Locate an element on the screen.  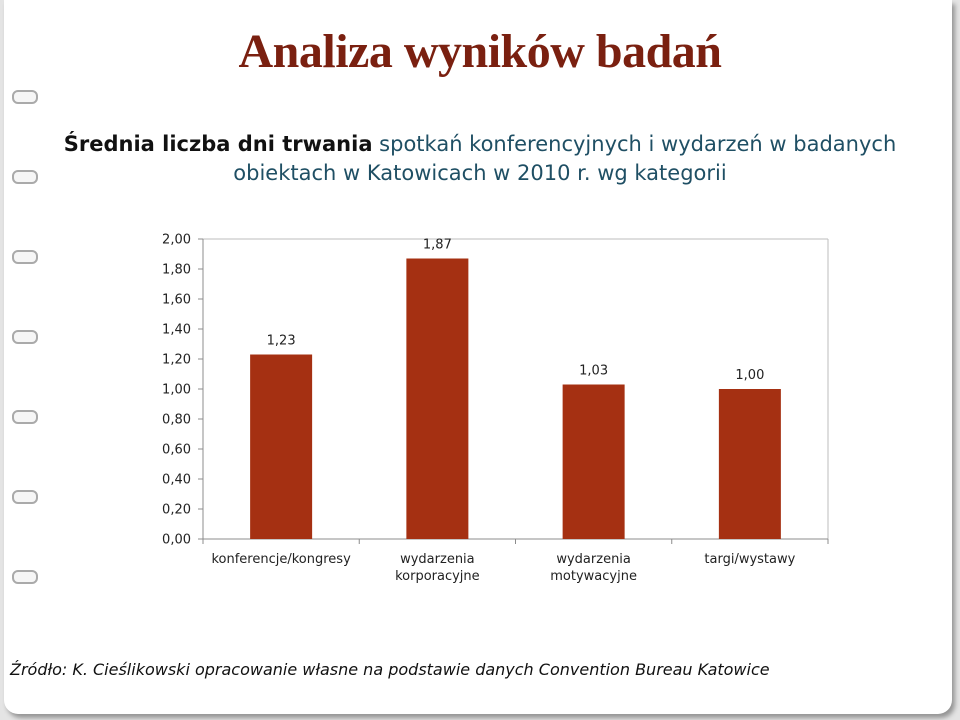
y-tick-label: 0,00 is located at coordinates (176, 540).